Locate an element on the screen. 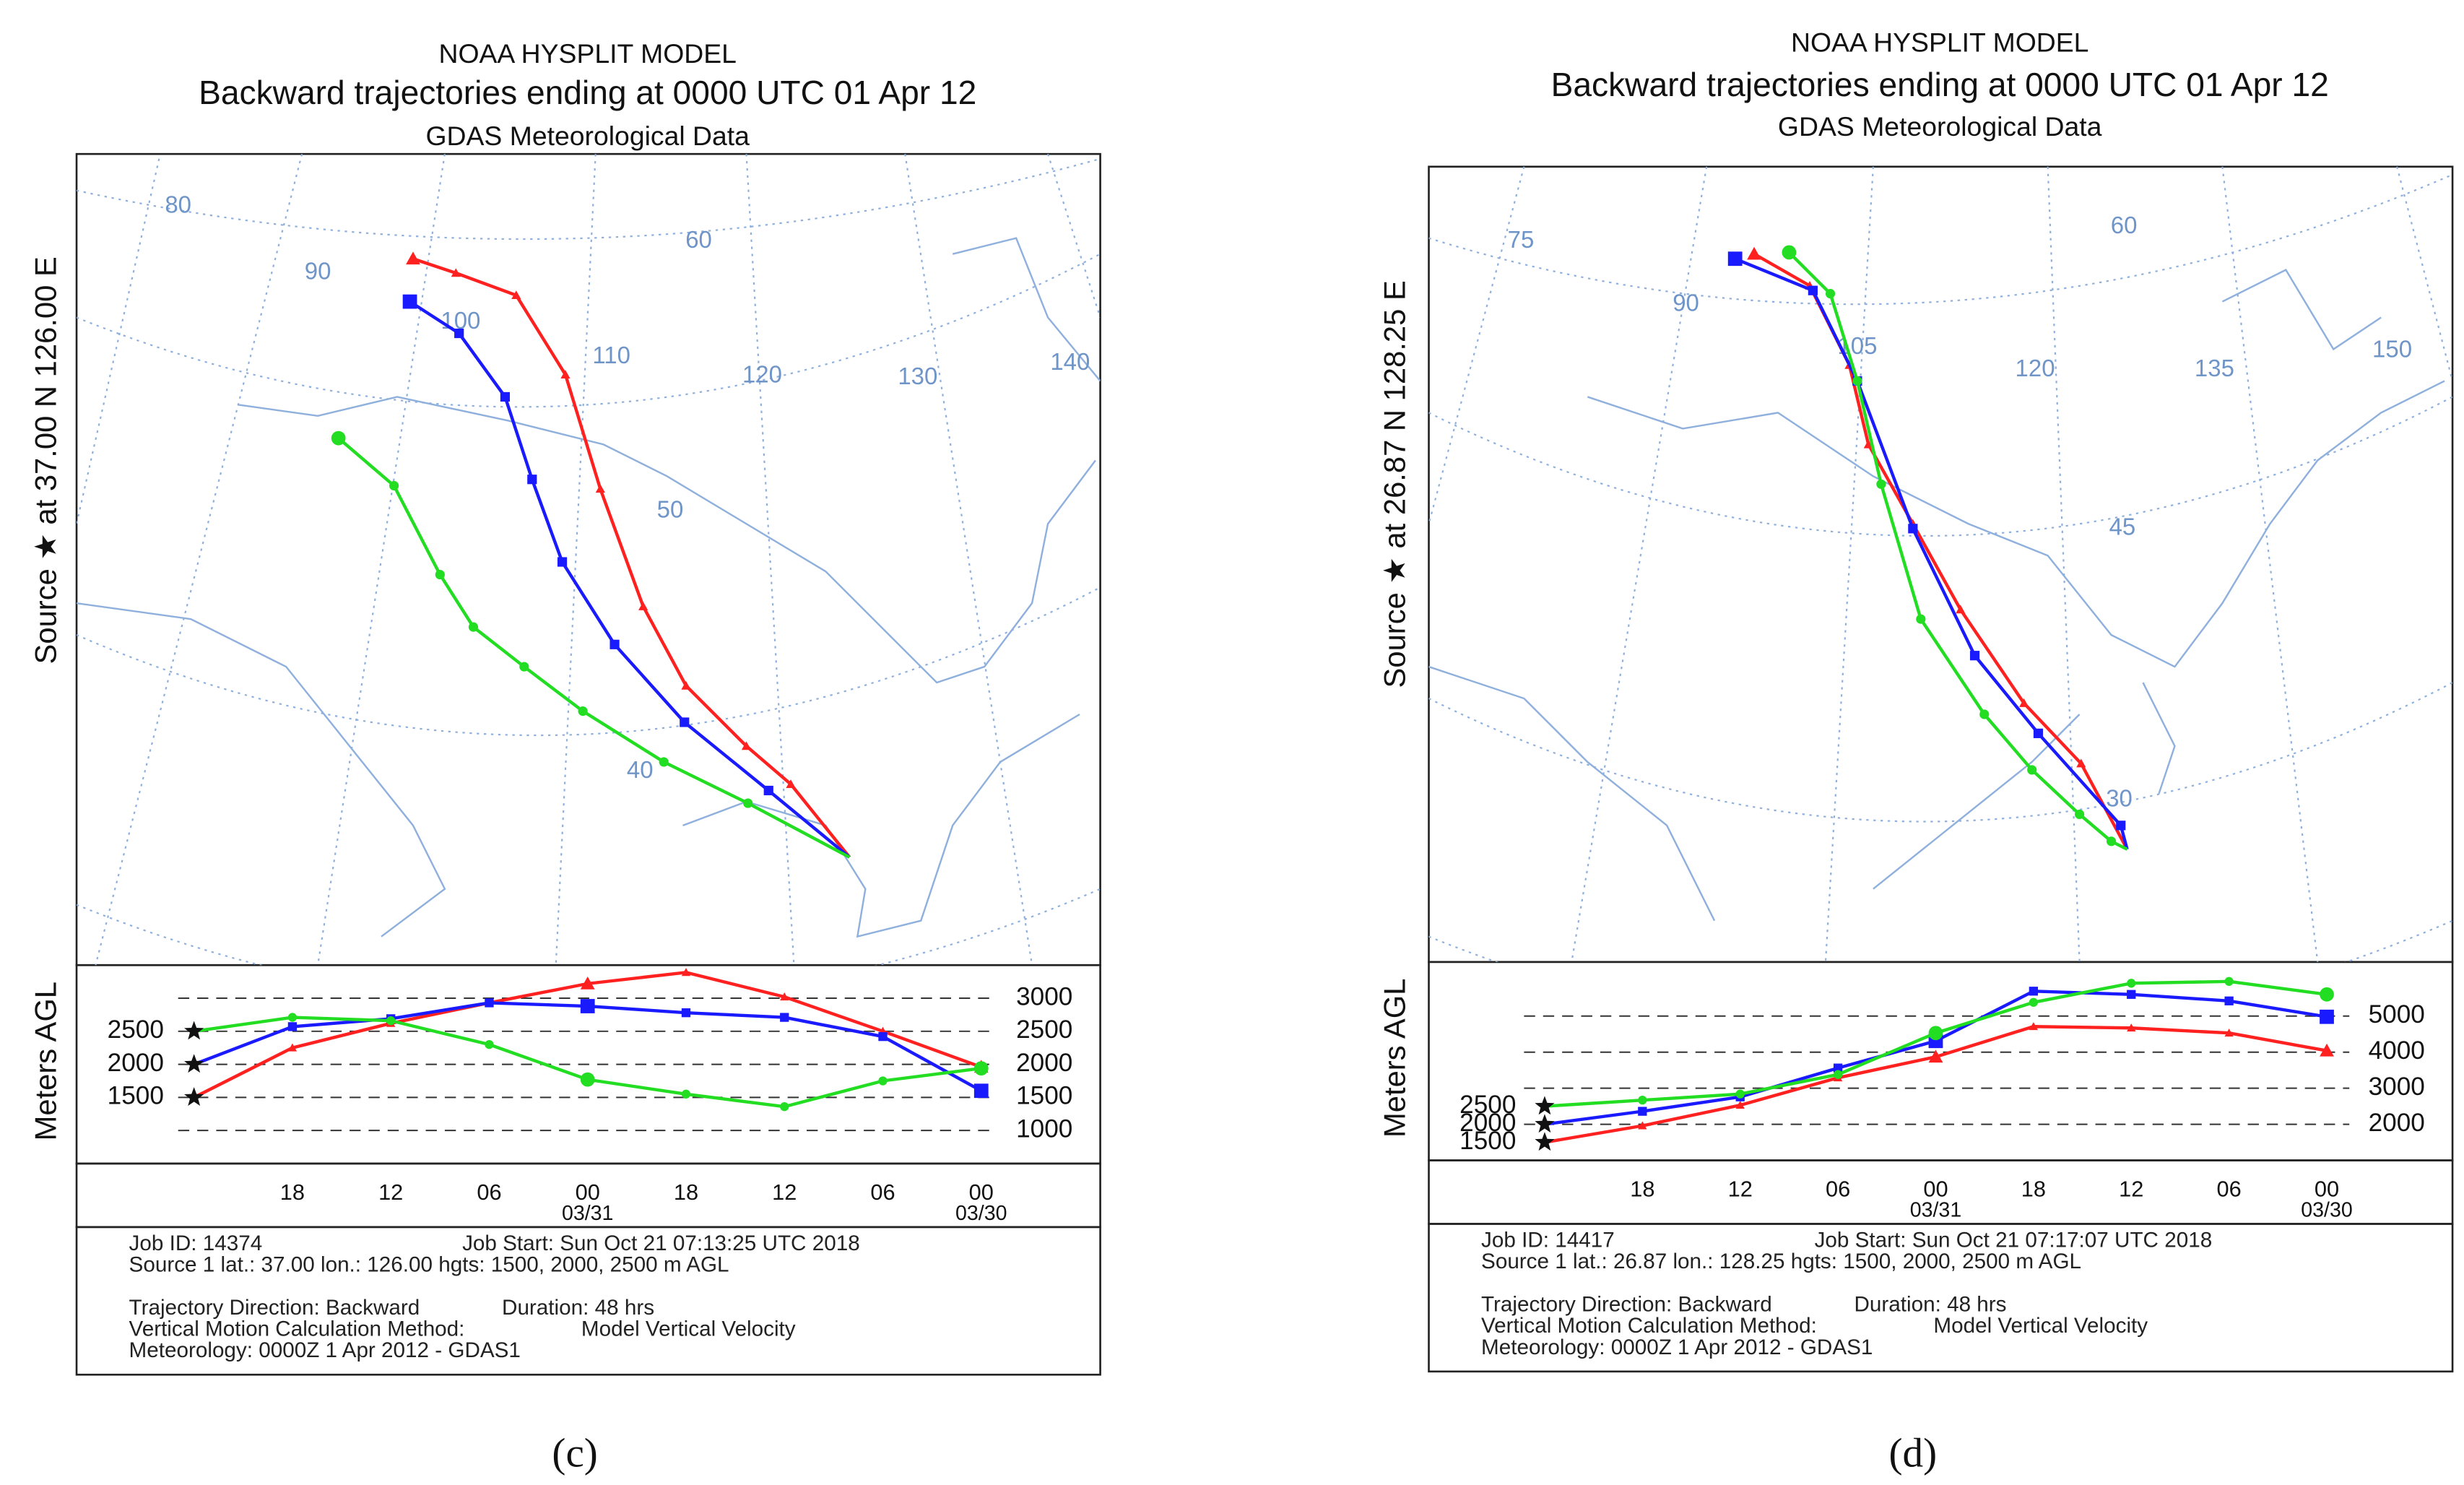 The image size is (2464, 1485). map-label: 80 is located at coordinates (178, 204).